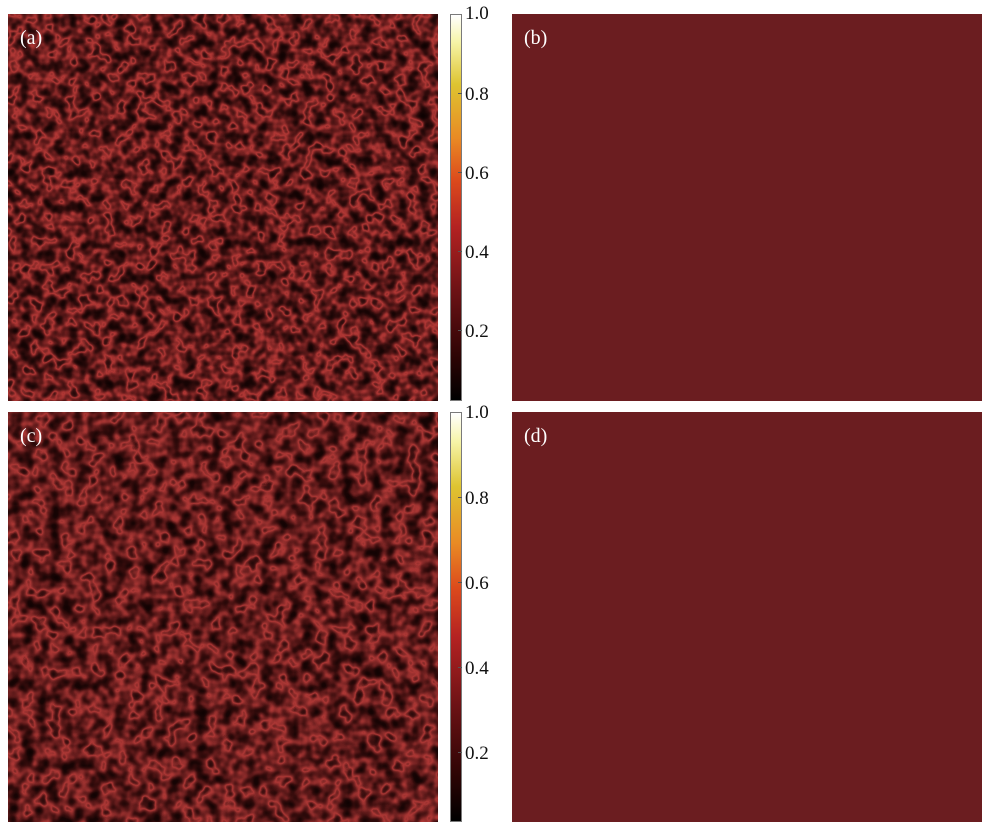 The image size is (982, 822). Describe the element at coordinates (477, 252) in the screenshot. I see `colorbar-top-label-0-4: 0.4` at that location.